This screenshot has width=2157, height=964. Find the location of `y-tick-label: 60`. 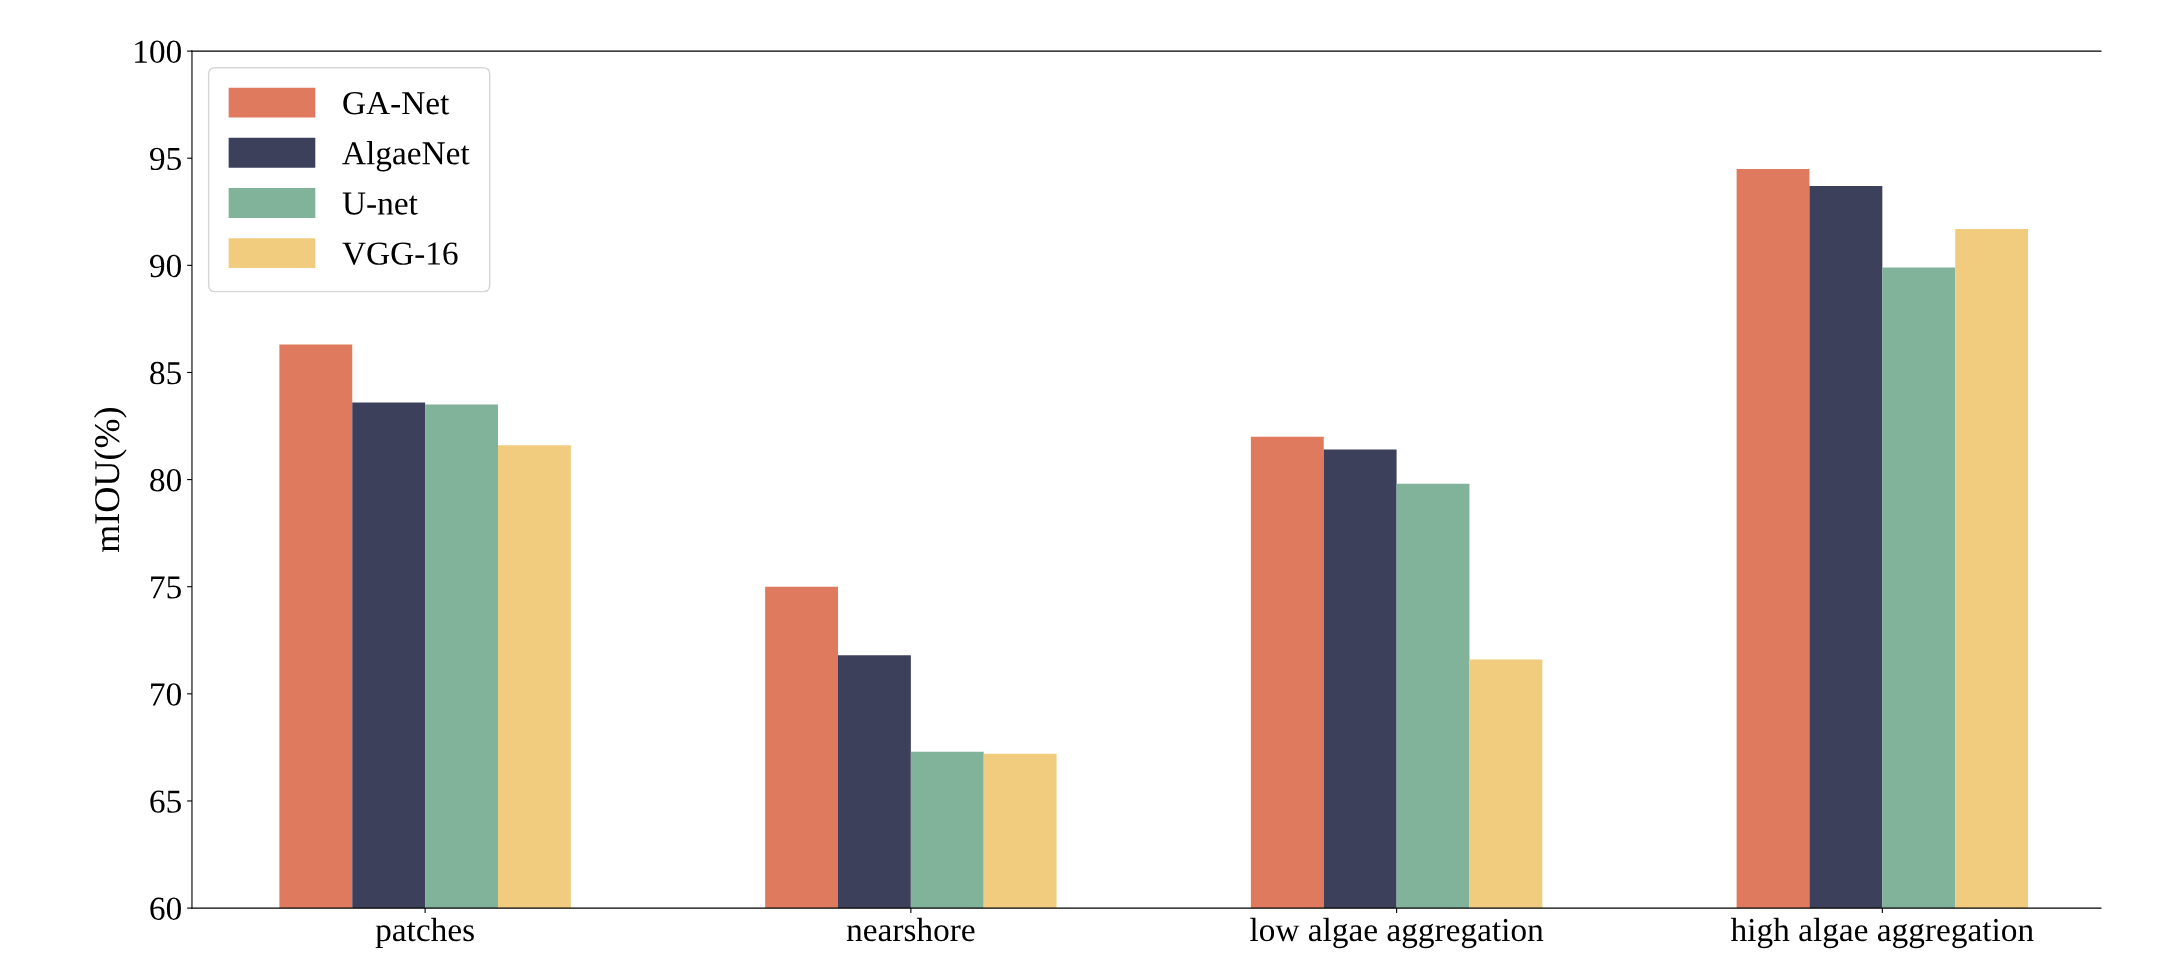

y-tick-label: 60 is located at coordinates (165, 908).